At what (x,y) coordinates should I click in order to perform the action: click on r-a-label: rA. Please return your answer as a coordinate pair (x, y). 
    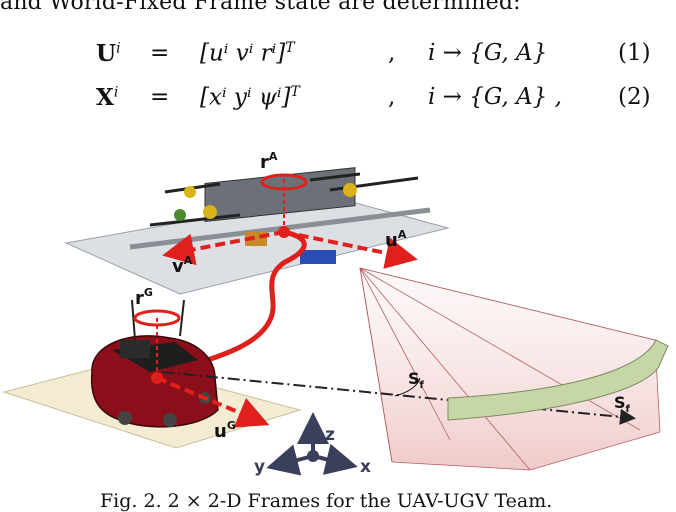
    Looking at the image, I should click on (269, 161).